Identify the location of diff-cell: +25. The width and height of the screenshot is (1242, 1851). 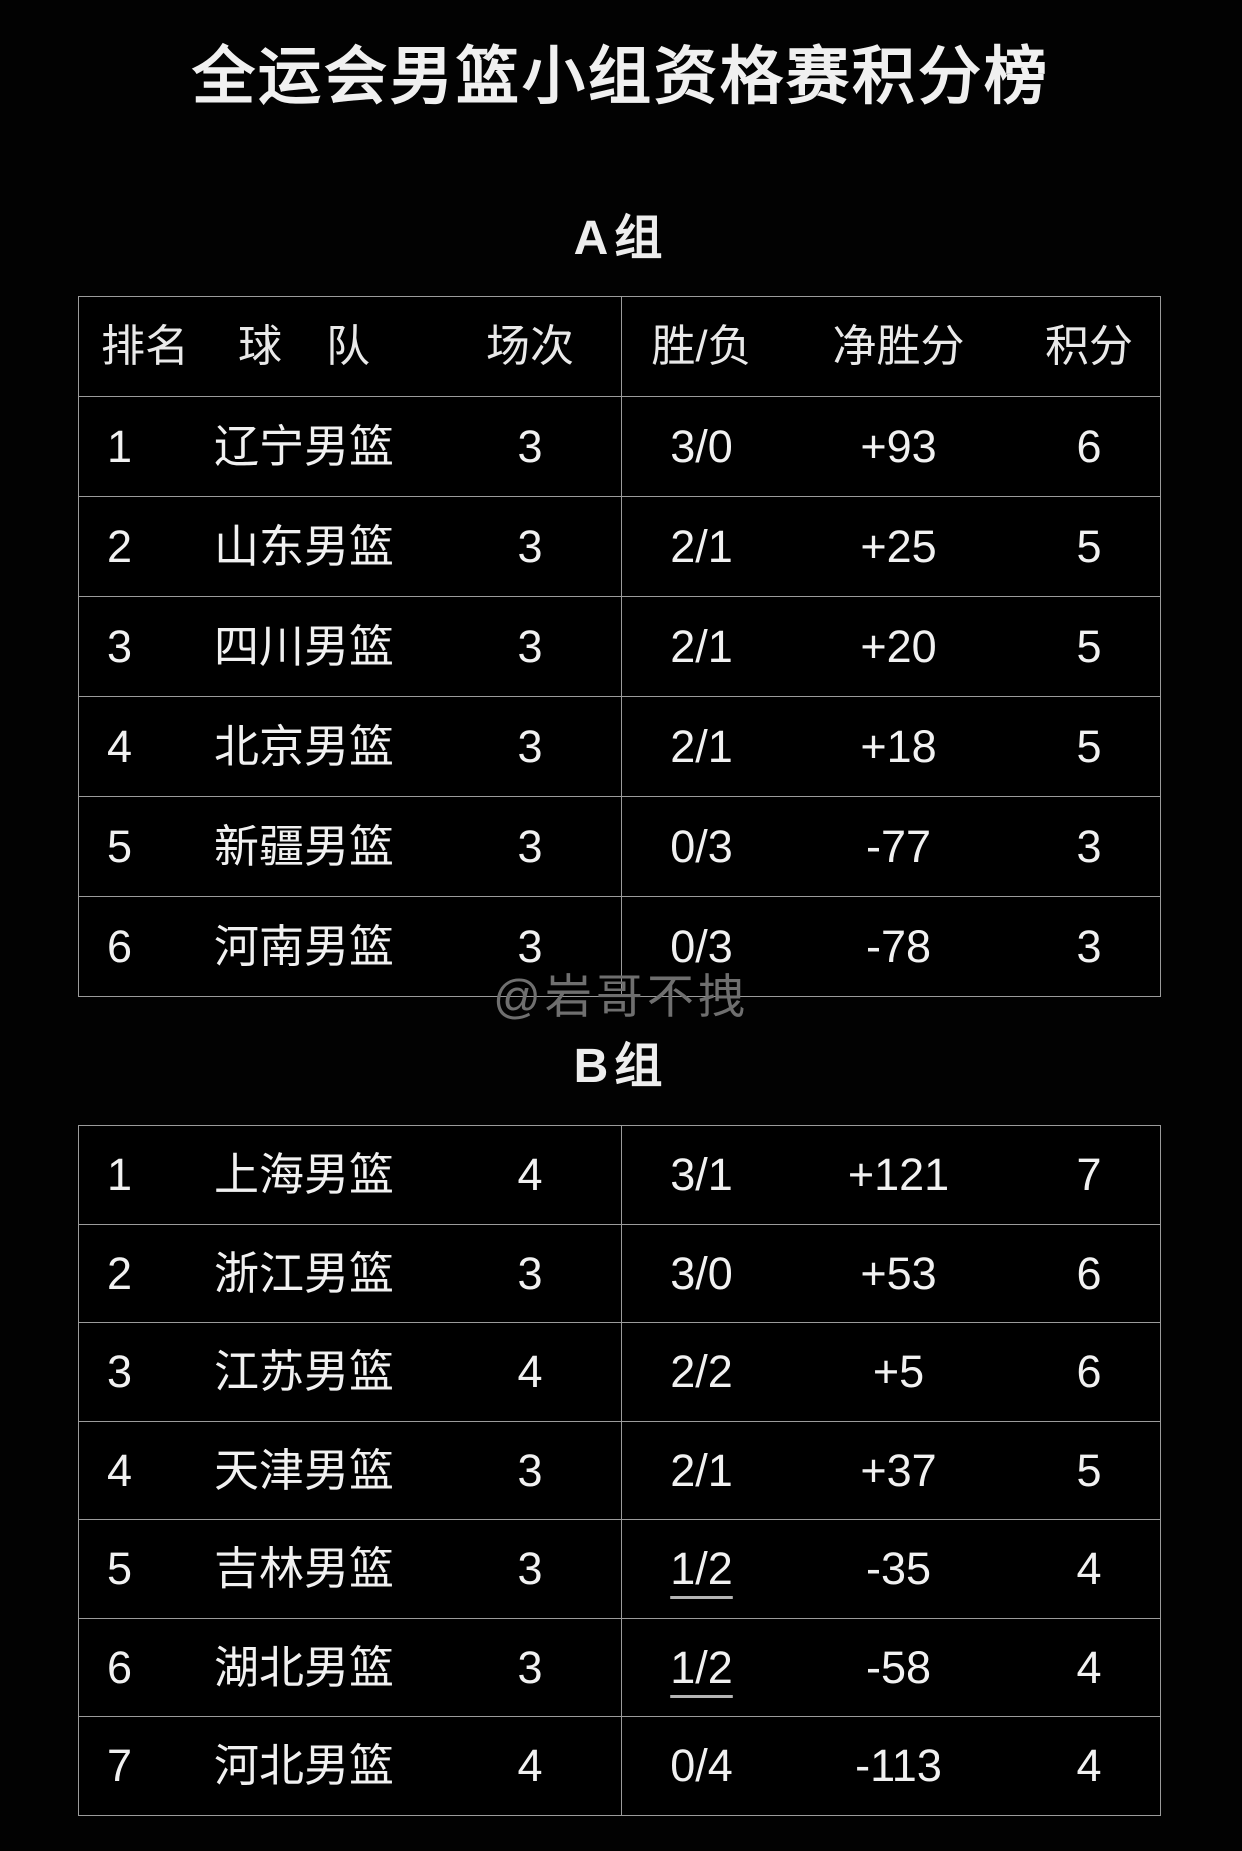
(898, 546).